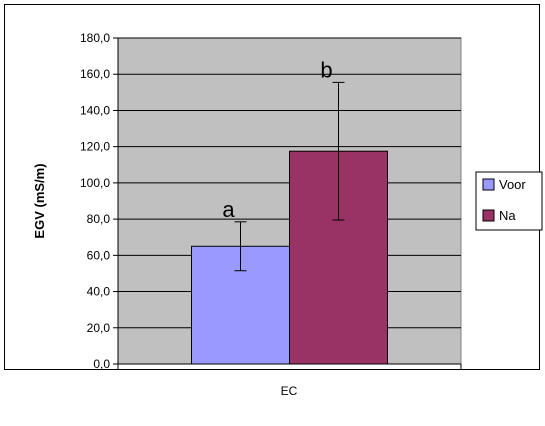 The width and height of the screenshot is (545, 426). What do you see at coordinates (228, 209) in the screenshot?
I see `significance-label-voor: a` at bounding box center [228, 209].